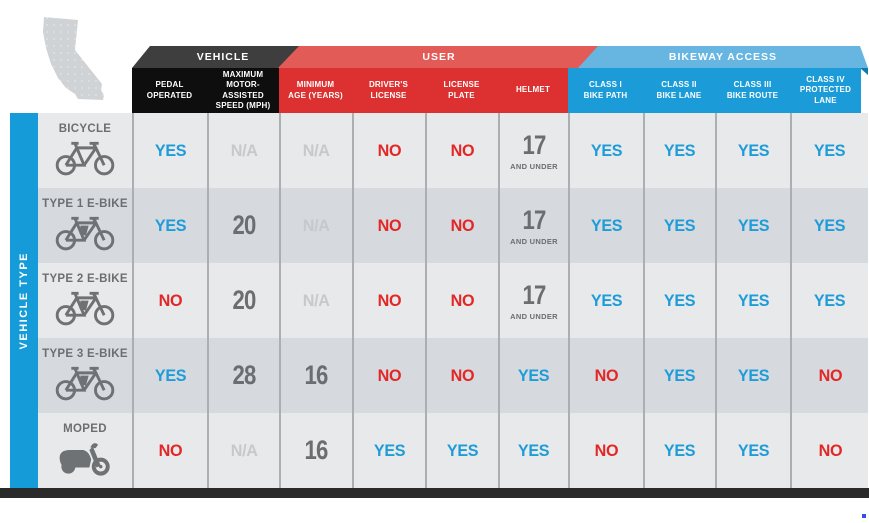  Describe the element at coordinates (605, 90) in the screenshot. I see `column-header: CLASS I BIKE PATH` at that location.